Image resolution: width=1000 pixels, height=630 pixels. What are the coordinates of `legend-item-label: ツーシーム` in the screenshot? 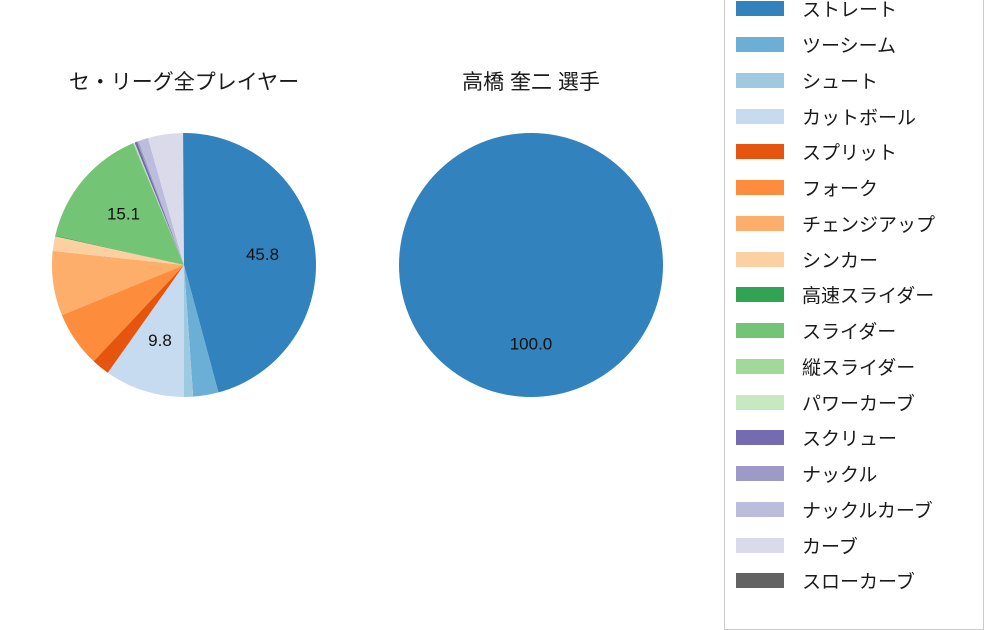 It's located at (849, 47).